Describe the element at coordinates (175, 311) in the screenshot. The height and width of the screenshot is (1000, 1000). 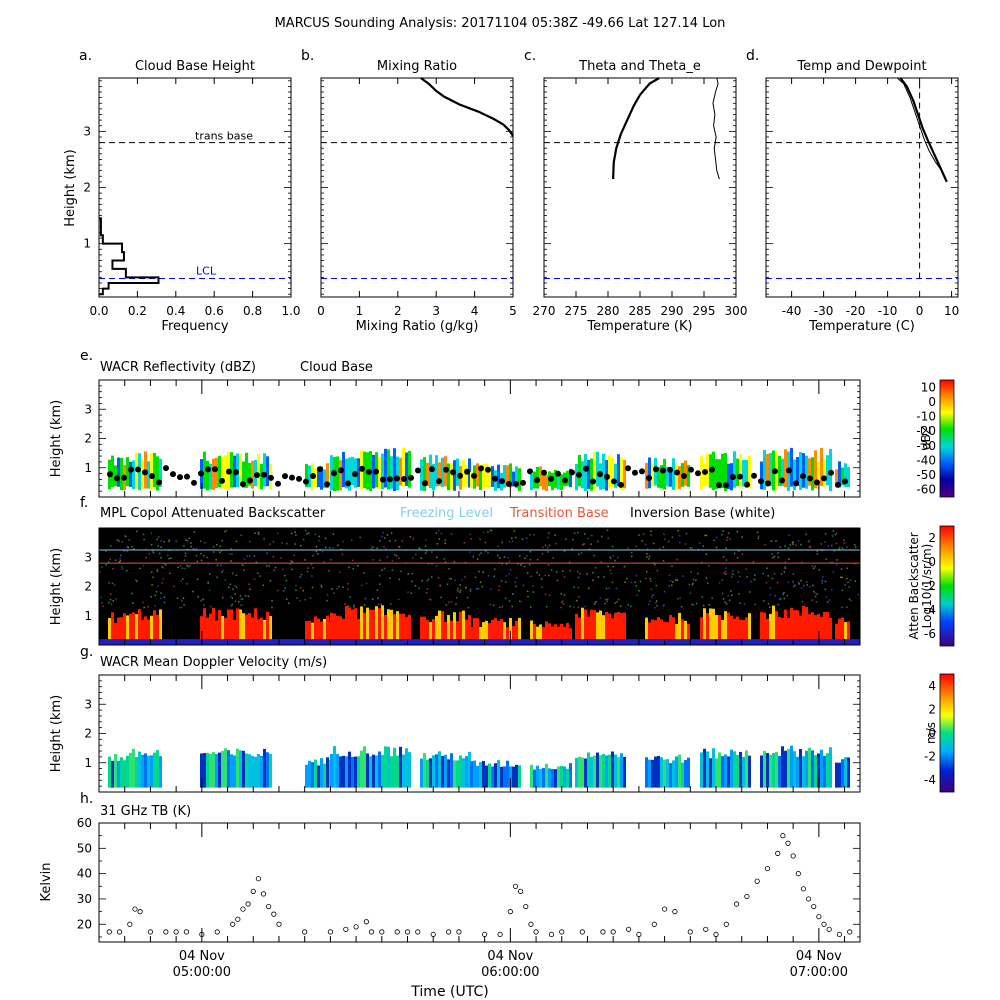
I see `x-tick-label: 0.4` at that location.